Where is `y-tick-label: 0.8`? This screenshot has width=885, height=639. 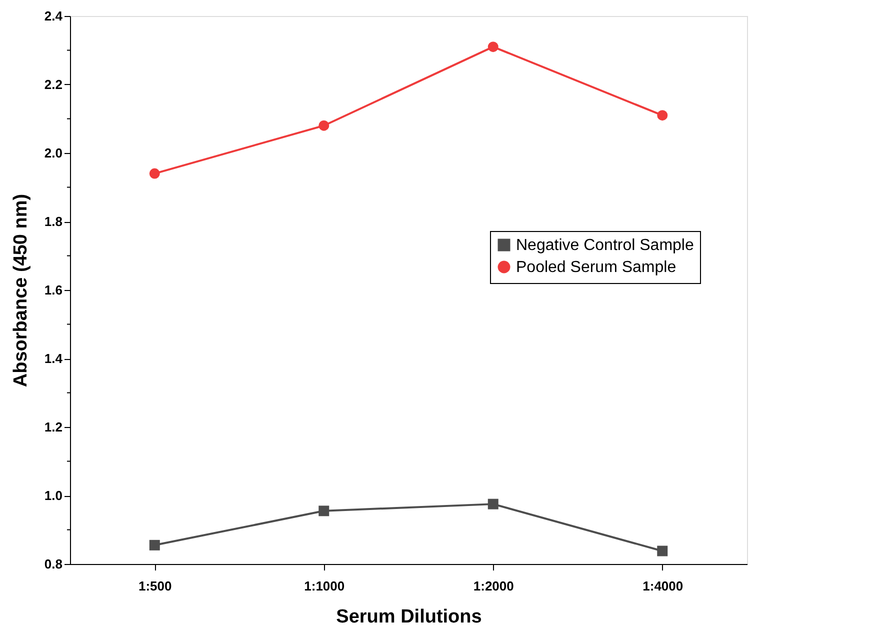
y-tick-label: 0.8 is located at coordinates (53, 564).